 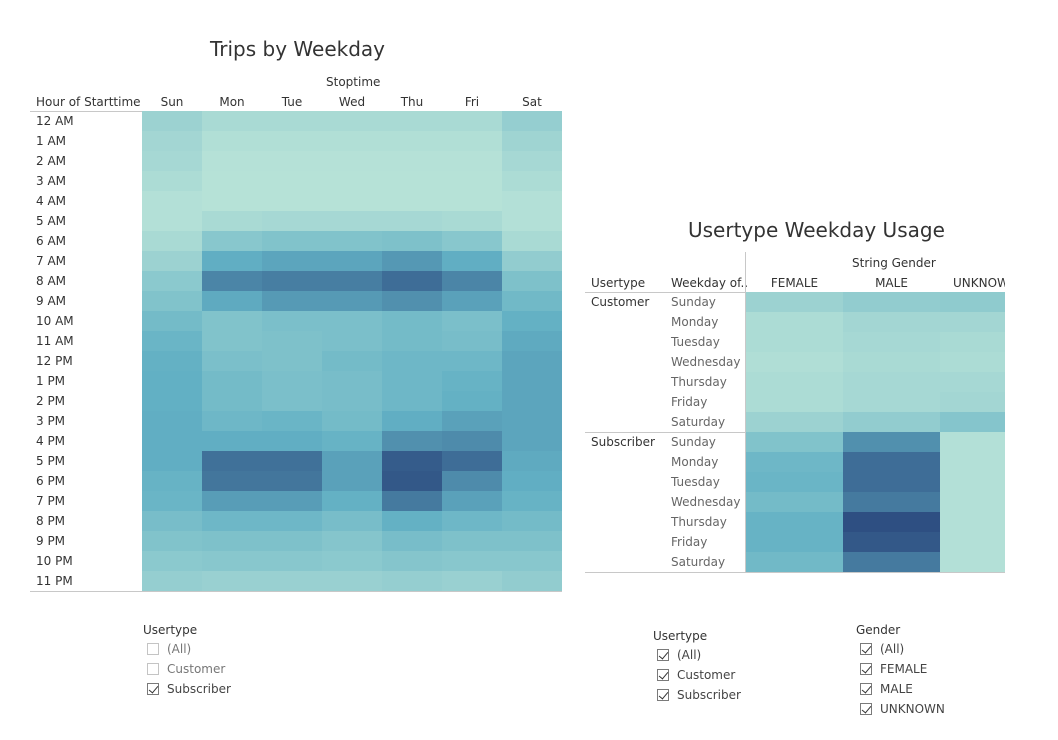 I want to click on heatmap-cell-4pm-sat, so click(x=532, y=441).